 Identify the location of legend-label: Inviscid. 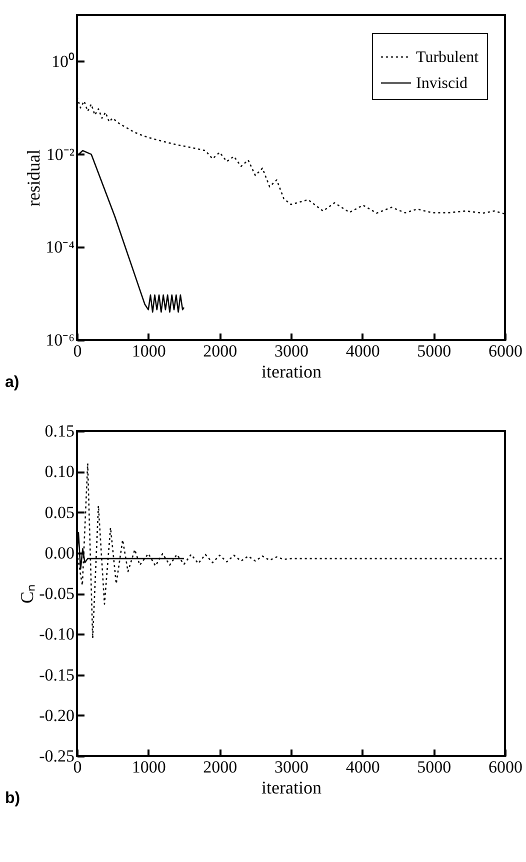
(442, 83).